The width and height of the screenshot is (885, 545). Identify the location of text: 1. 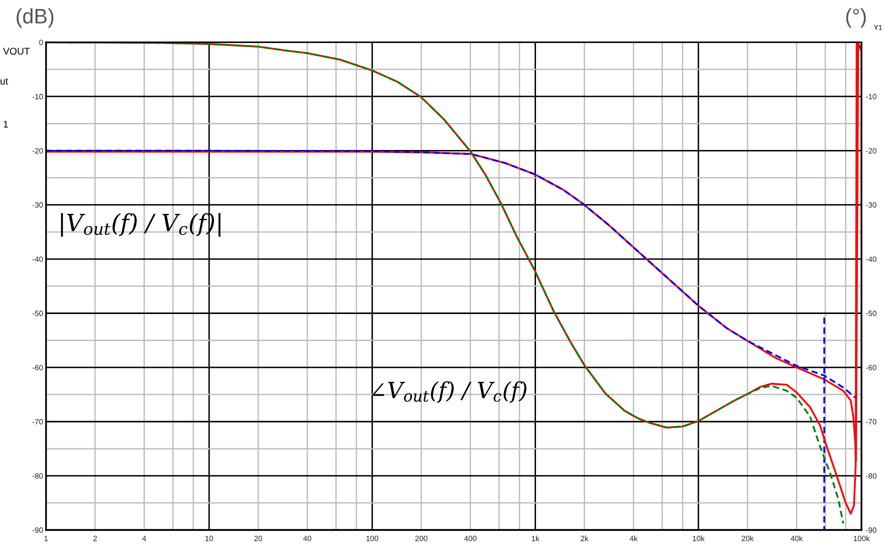
(6, 124).